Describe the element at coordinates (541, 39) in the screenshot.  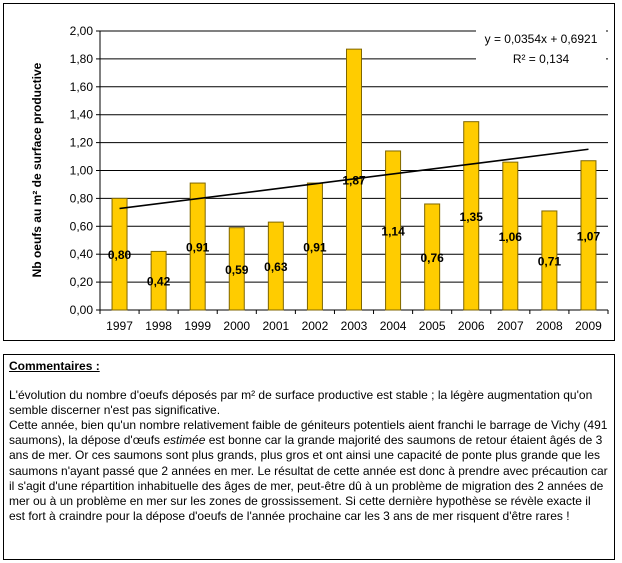
I see `trendline-equation: y = 0,0354x + 0,6921` at that location.